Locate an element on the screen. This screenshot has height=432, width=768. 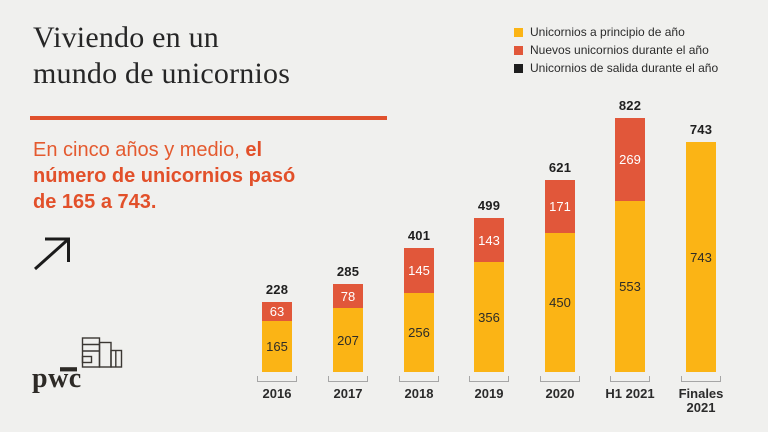
segment-value-label: 143 is located at coordinates (489, 240).